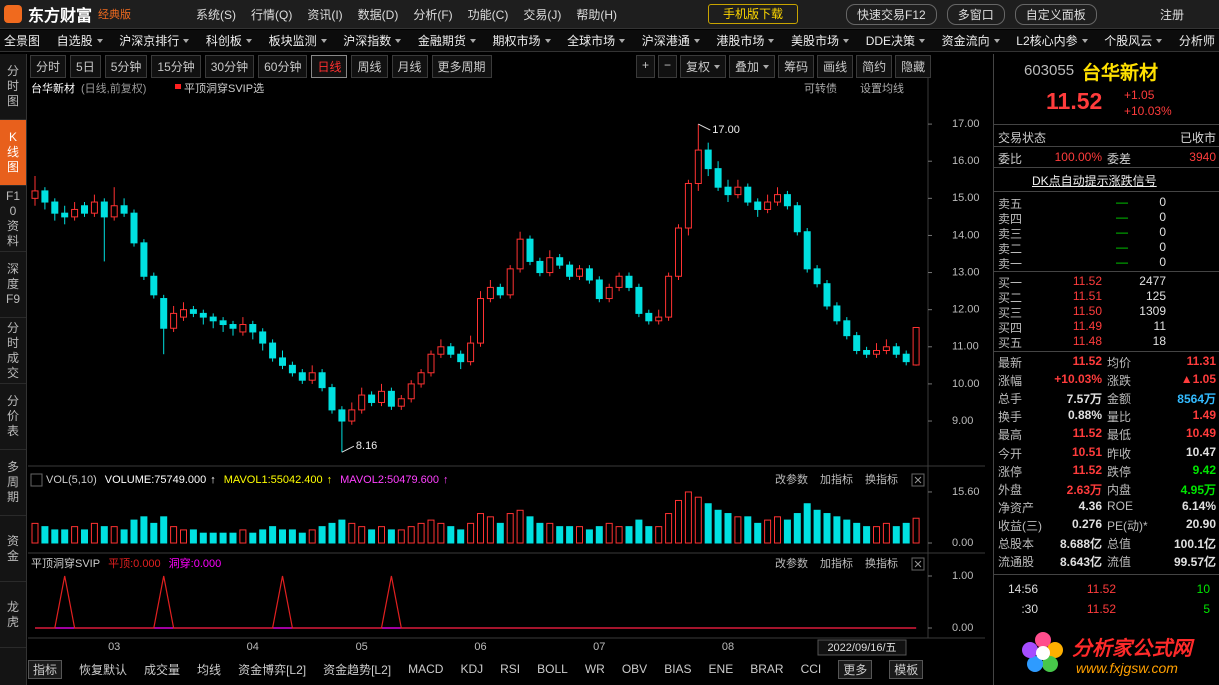 The image size is (1219, 685). Describe the element at coordinates (362, 647) in the screenshot. I see `x-tick-label: 05` at that location.